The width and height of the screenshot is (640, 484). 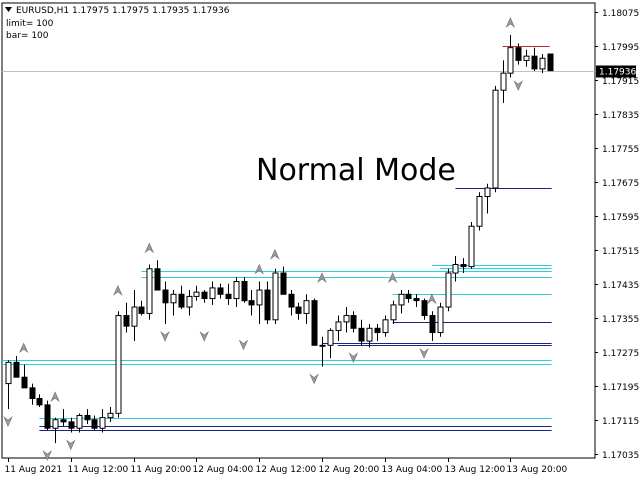 What do you see at coordinates (27, 36) in the screenshot?
I see `bar-label: bar= 100` at bounding box center [27, 36].